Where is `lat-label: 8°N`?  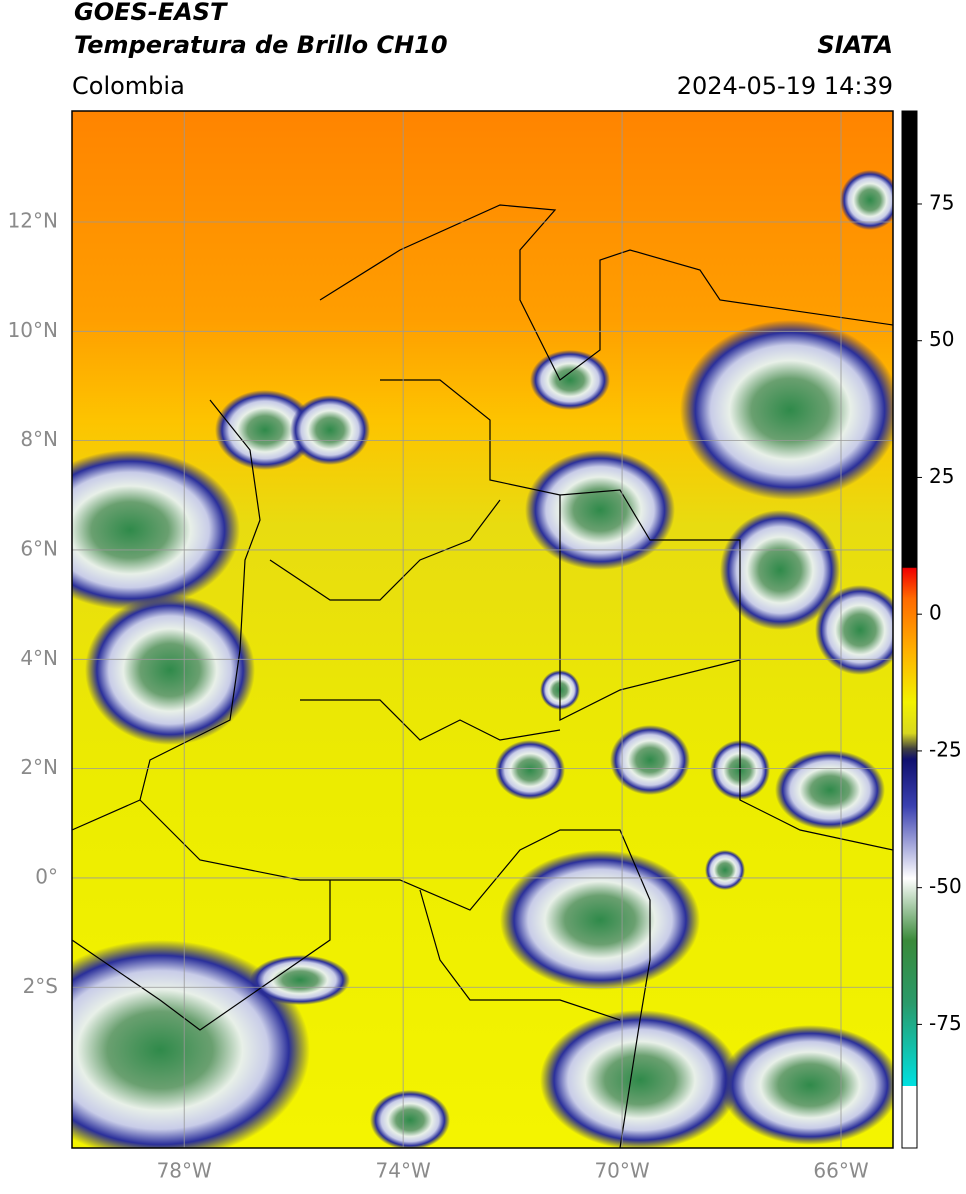 lat-label: 8°N is located at coordinates (39, 439).